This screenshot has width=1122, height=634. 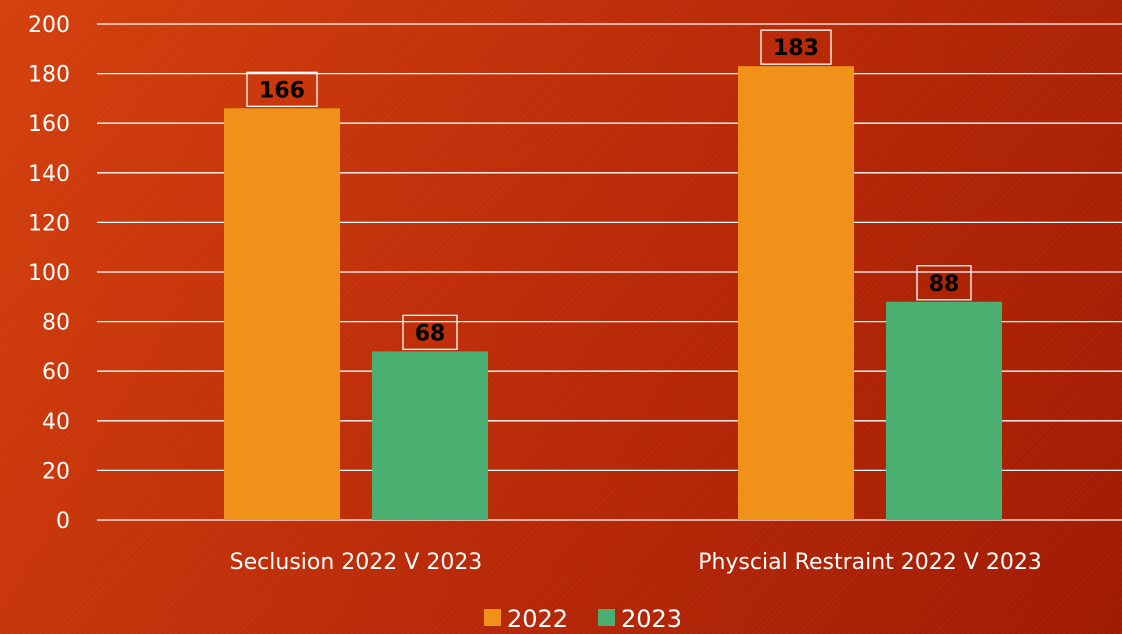 I want to click on y-axis-ticks: 0 20 40 60 80 100 120 140 160 180 200, so click(x=49, y=273).